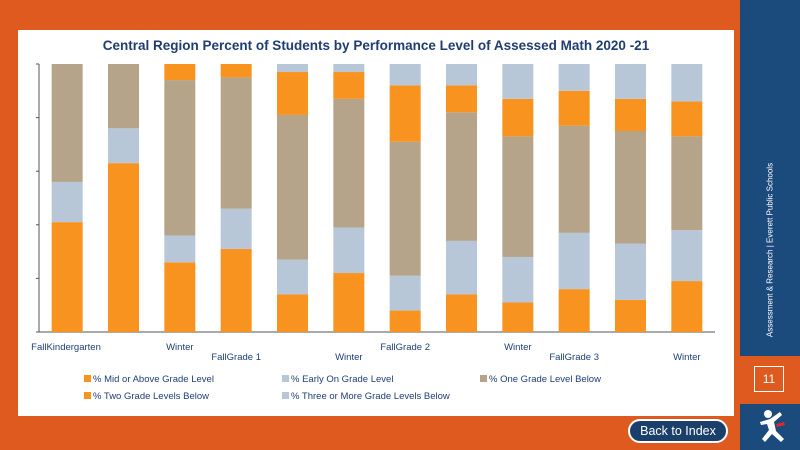  Describe the element at coordinates (236, 357) in the screenshot. I see `x-tick-label: FallGrade 1` at that location.